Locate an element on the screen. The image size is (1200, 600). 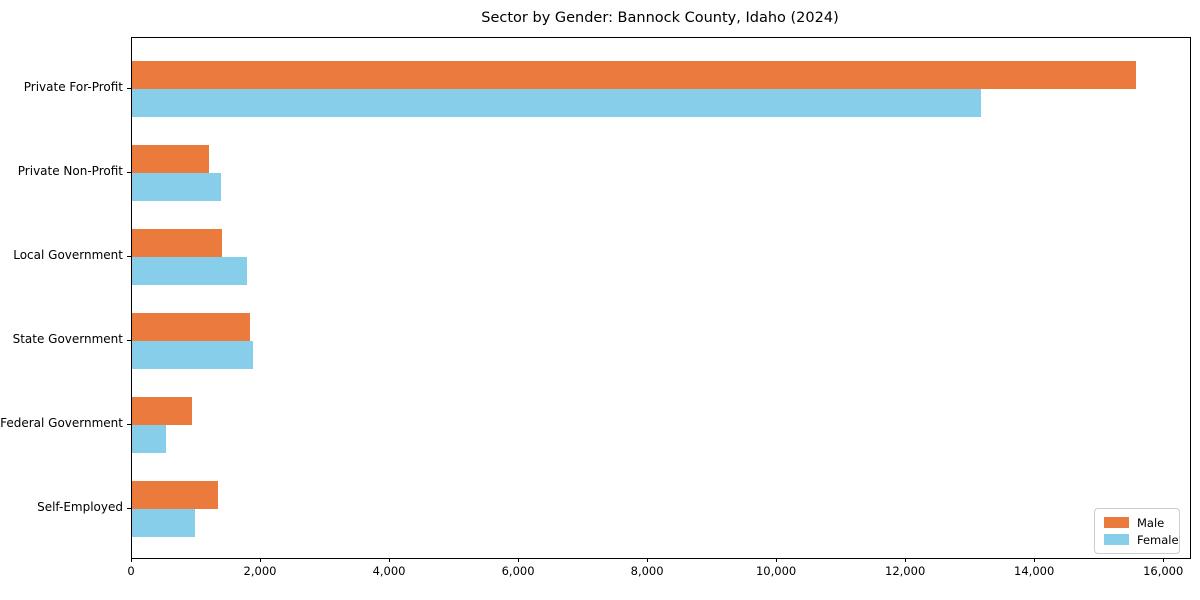
x-tick-label-8000: 8,000 is located at coordinates (647, 571).